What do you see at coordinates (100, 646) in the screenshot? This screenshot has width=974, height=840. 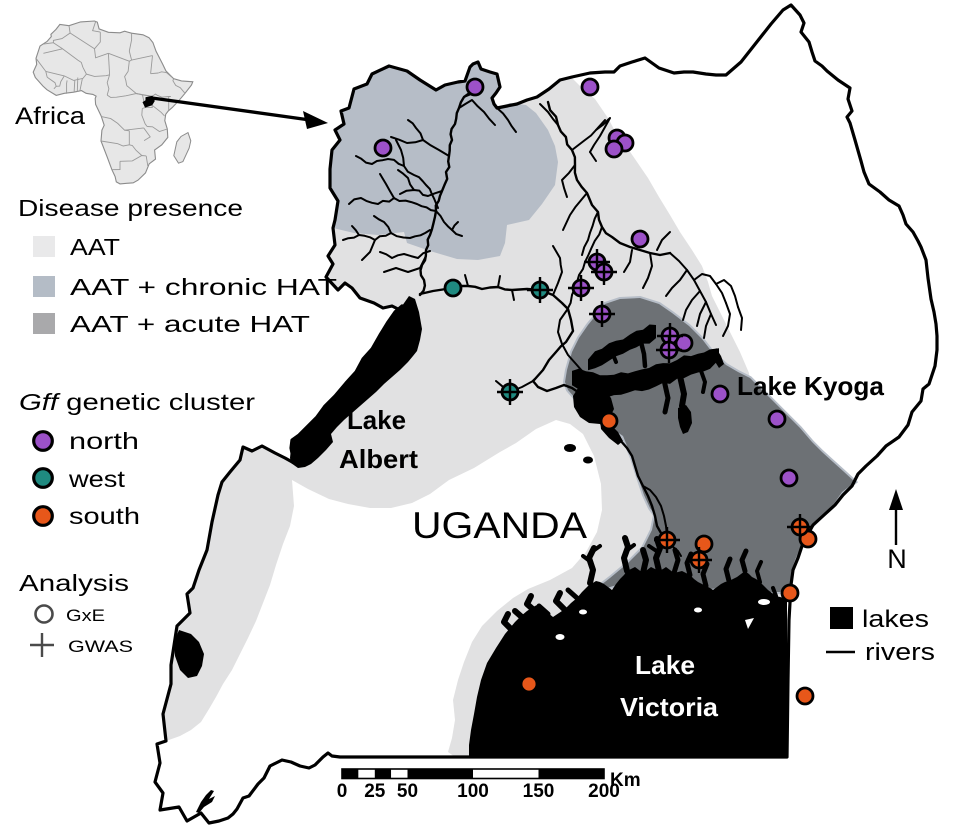 I see `svg-text: GWAS` at bounding box center [100, 646].